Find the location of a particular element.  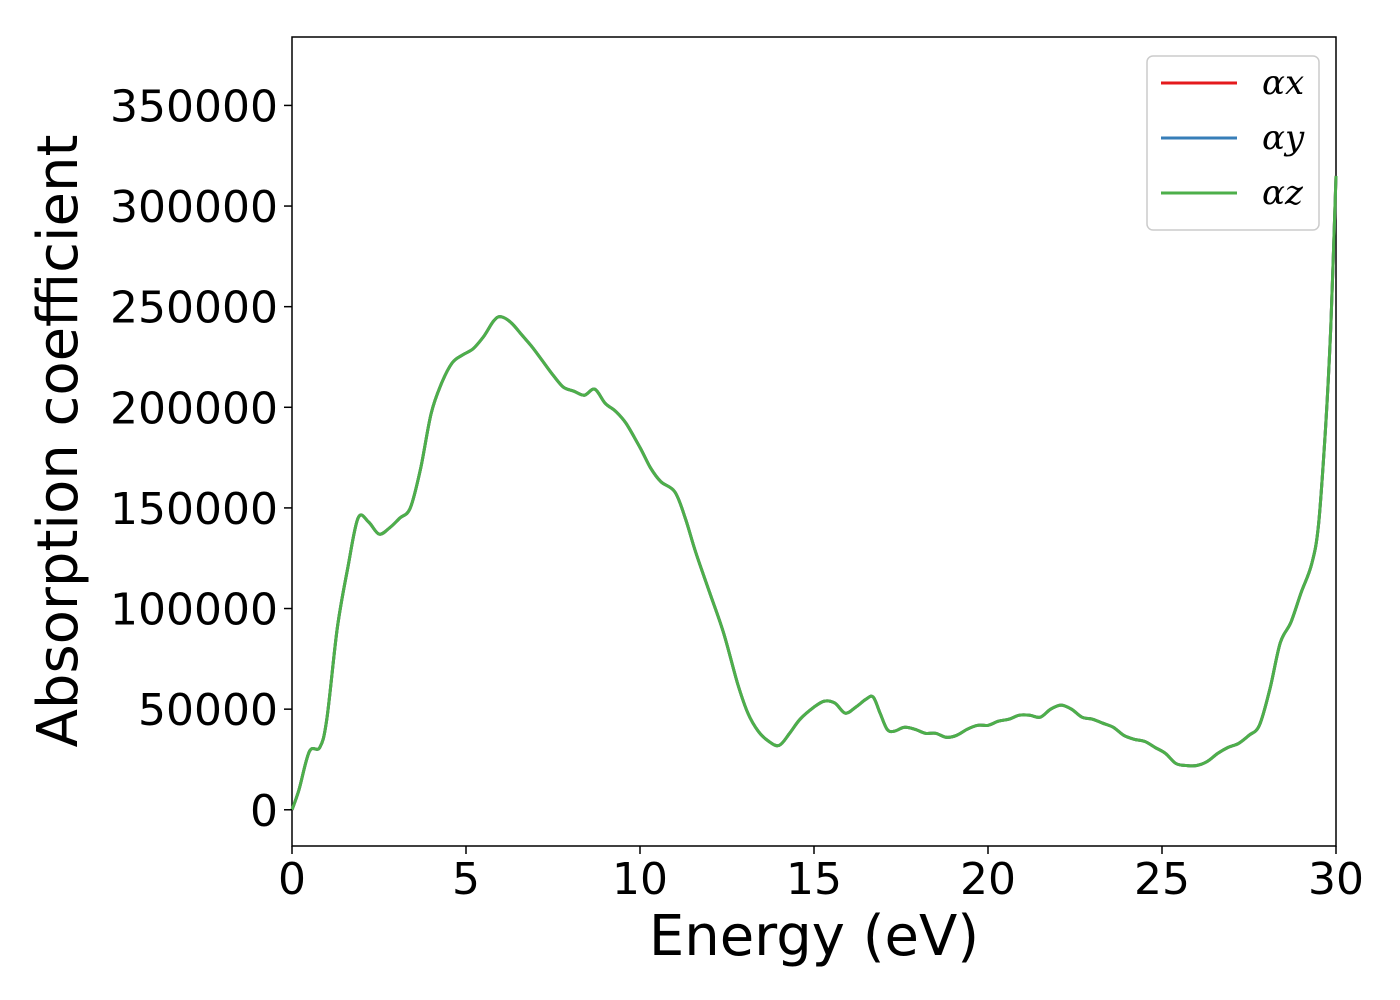

x-tick-label: 10 is located at coordinates (640, 879).